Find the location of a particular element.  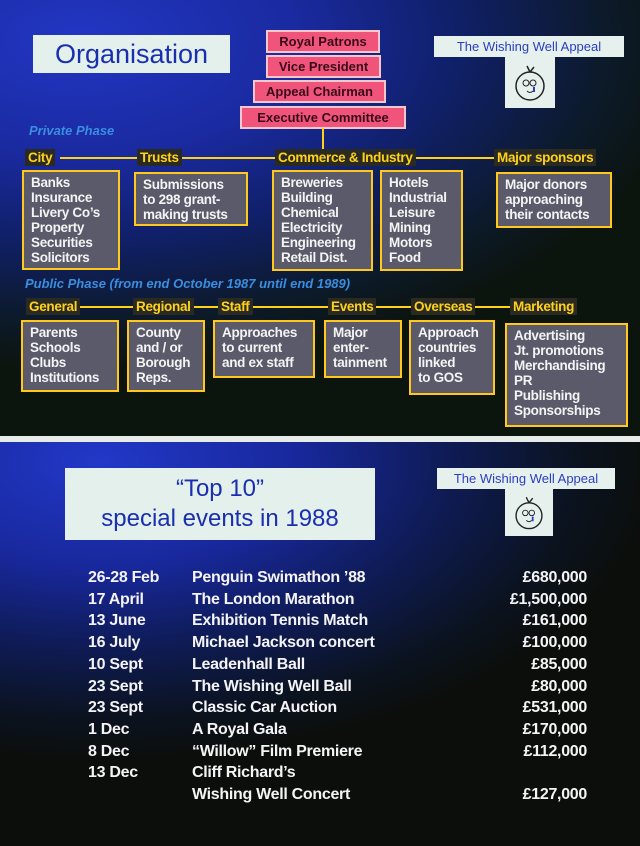

hierarchy-executive-committee: Executive Committee is located at coordinates (323, 117).